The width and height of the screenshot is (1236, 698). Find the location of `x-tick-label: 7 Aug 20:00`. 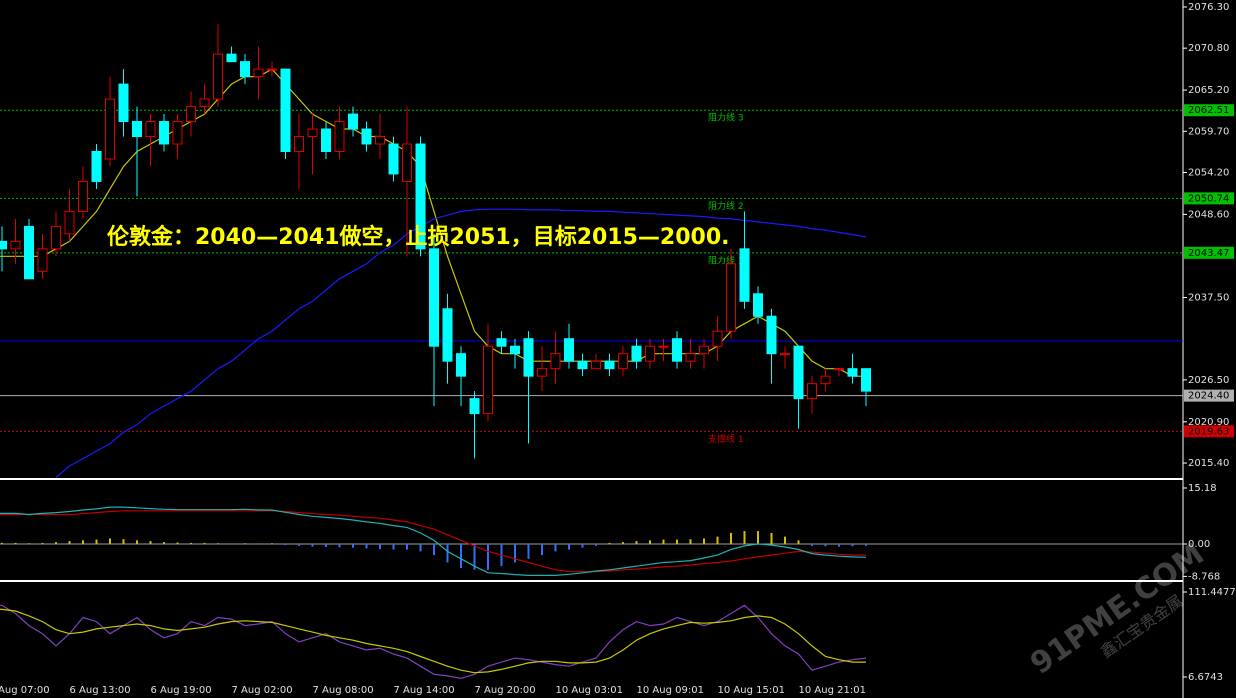

x-tick-label: 7 Aug 20:00 is located at coordinates (505, 690).